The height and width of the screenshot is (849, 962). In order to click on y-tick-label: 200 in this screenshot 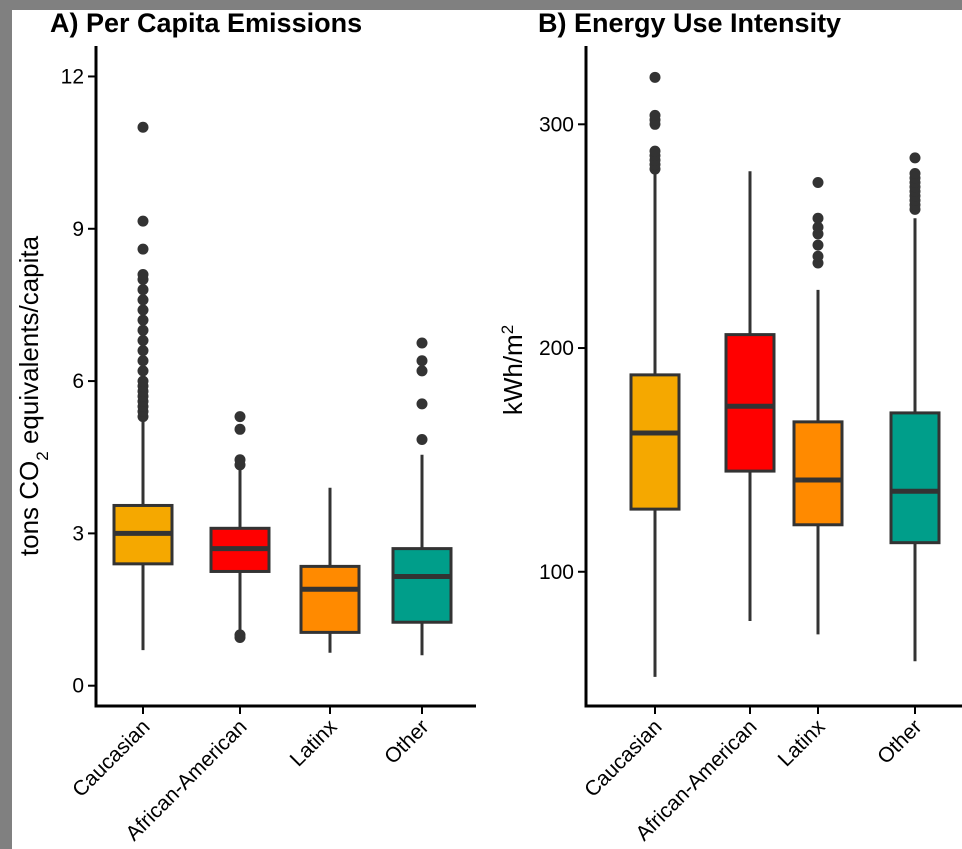, I will do `click(556, 348)`.